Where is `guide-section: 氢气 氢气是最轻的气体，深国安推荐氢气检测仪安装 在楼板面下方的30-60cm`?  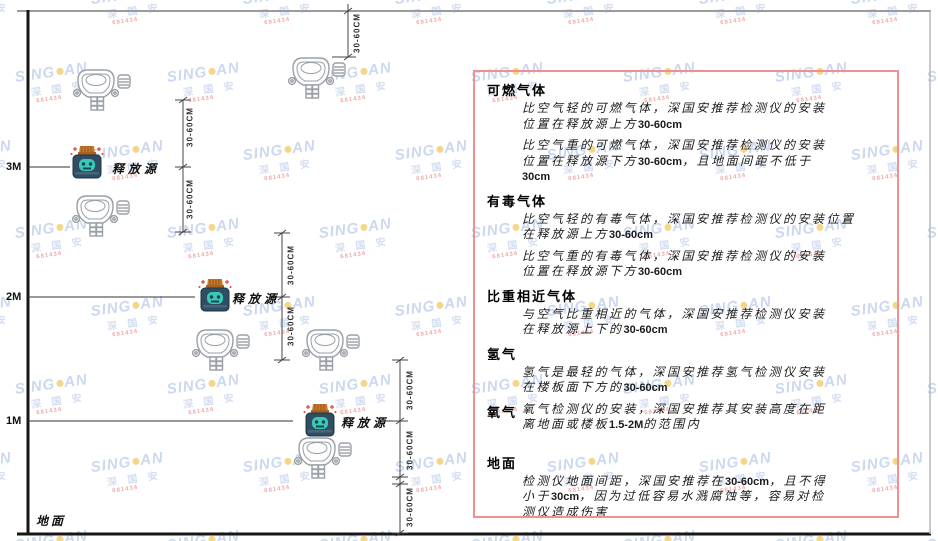
guide-section: 氢气 氢气是最轻的气体，深国安推荐氢气检测仪安装 在楼板面下方的30-60cm is located at coordinates (688, 370).